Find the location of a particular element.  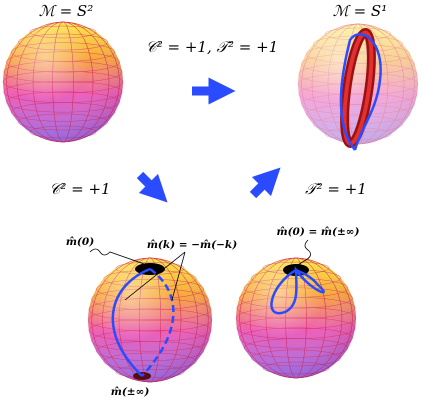

label: ℳ = S¹ is located at coordinates (360, 11).